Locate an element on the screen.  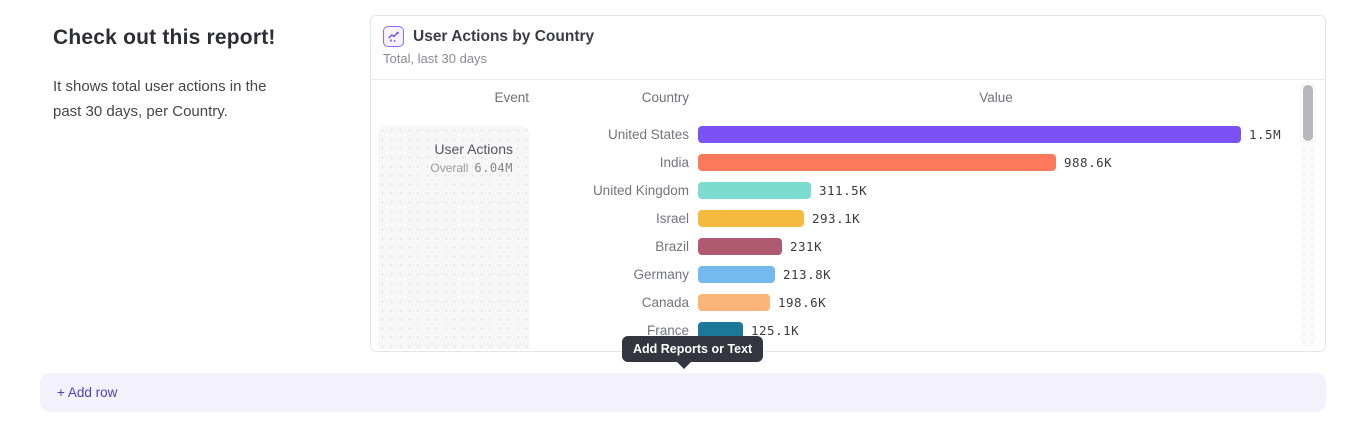
country-label: India is located at coordinates (674, 162).